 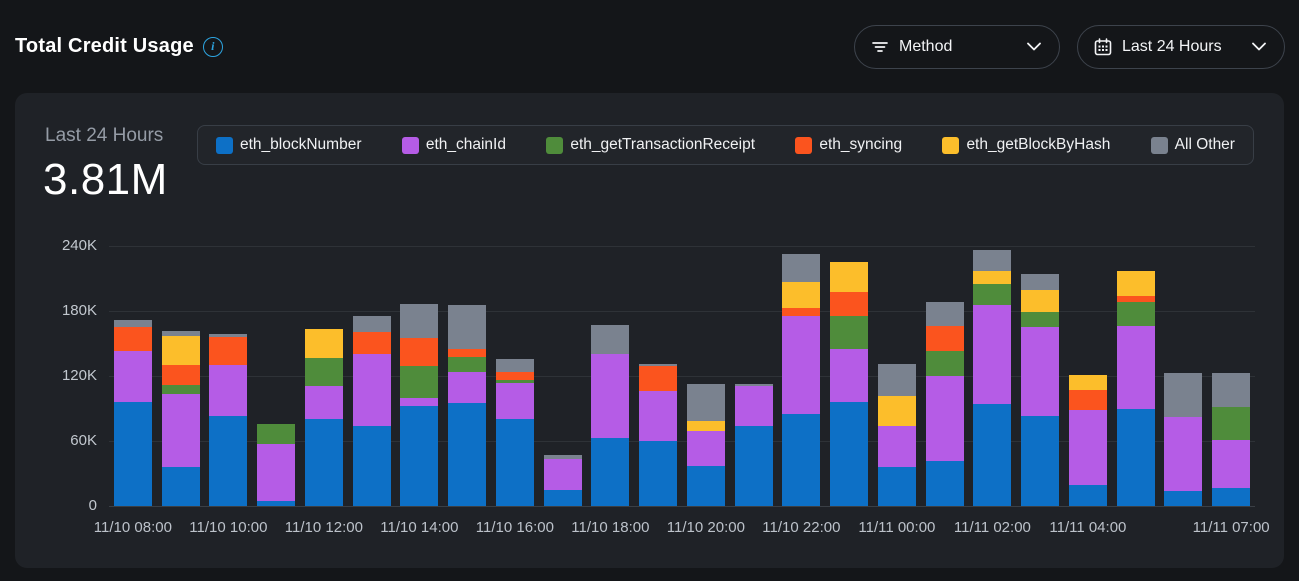 I want to click on legend-item-eth_getBlockByHash: eth_getBlockByHash, so click(x=1026, y=145).